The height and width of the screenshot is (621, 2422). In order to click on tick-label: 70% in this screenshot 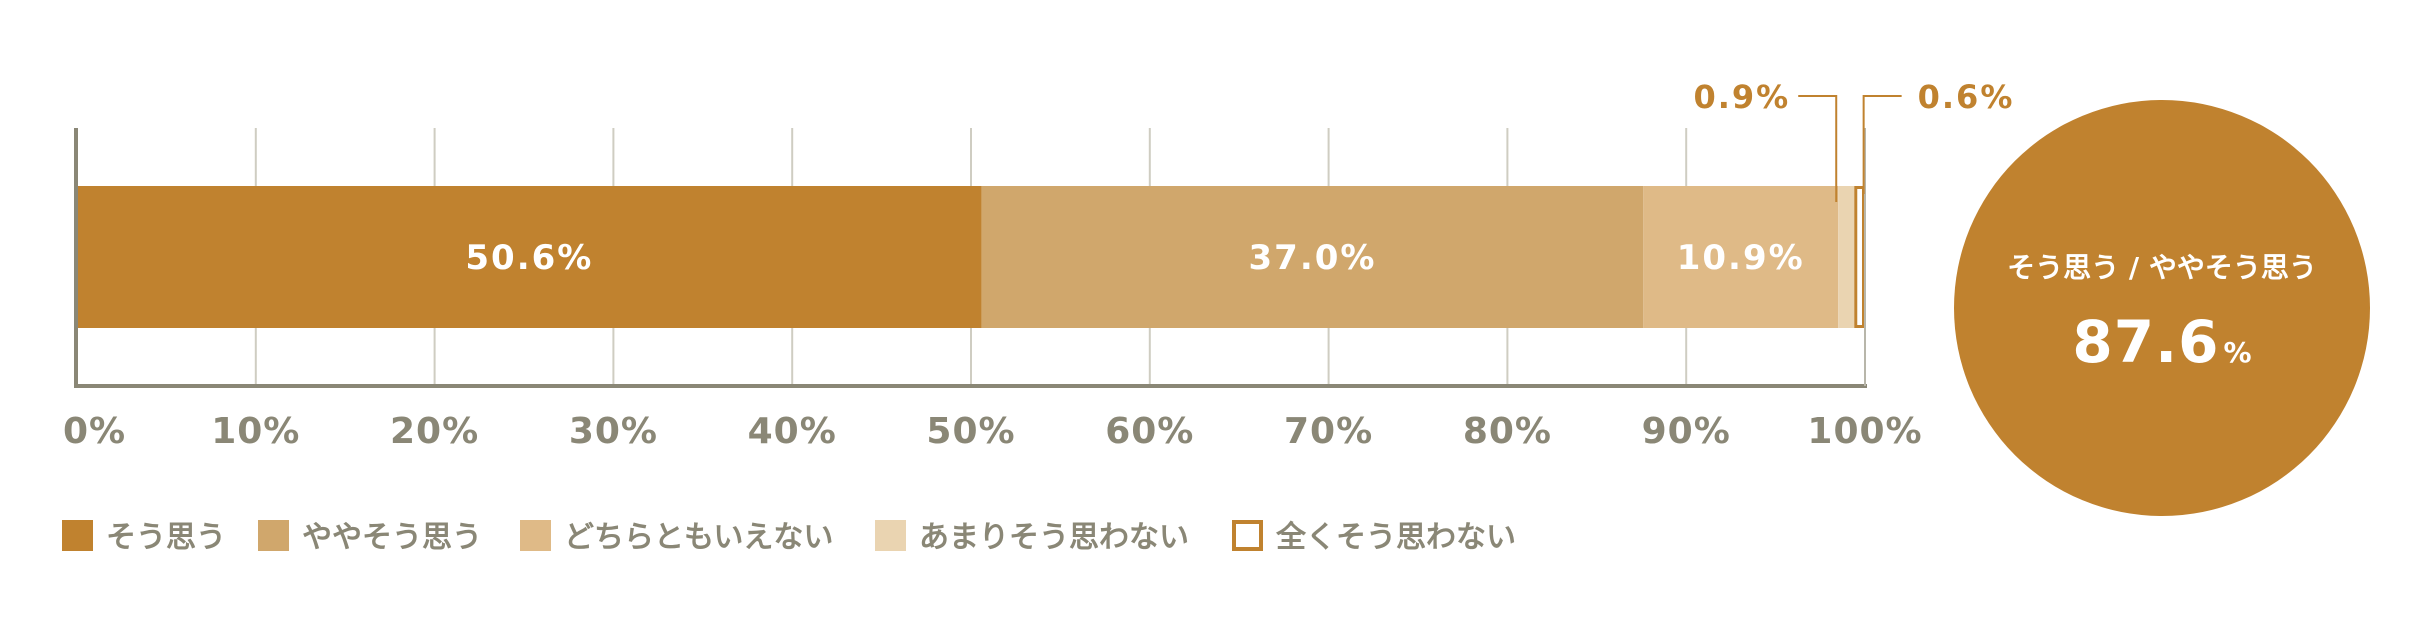, I will do `click(1328, 431)`.